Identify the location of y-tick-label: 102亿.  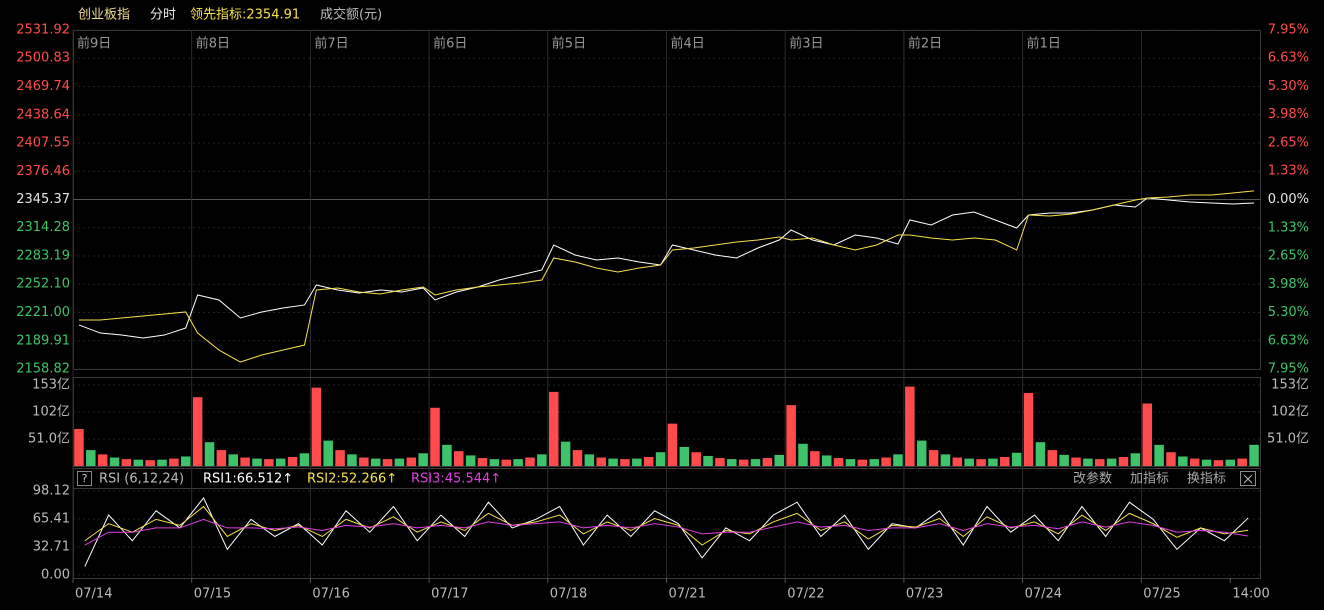
(51, 412).